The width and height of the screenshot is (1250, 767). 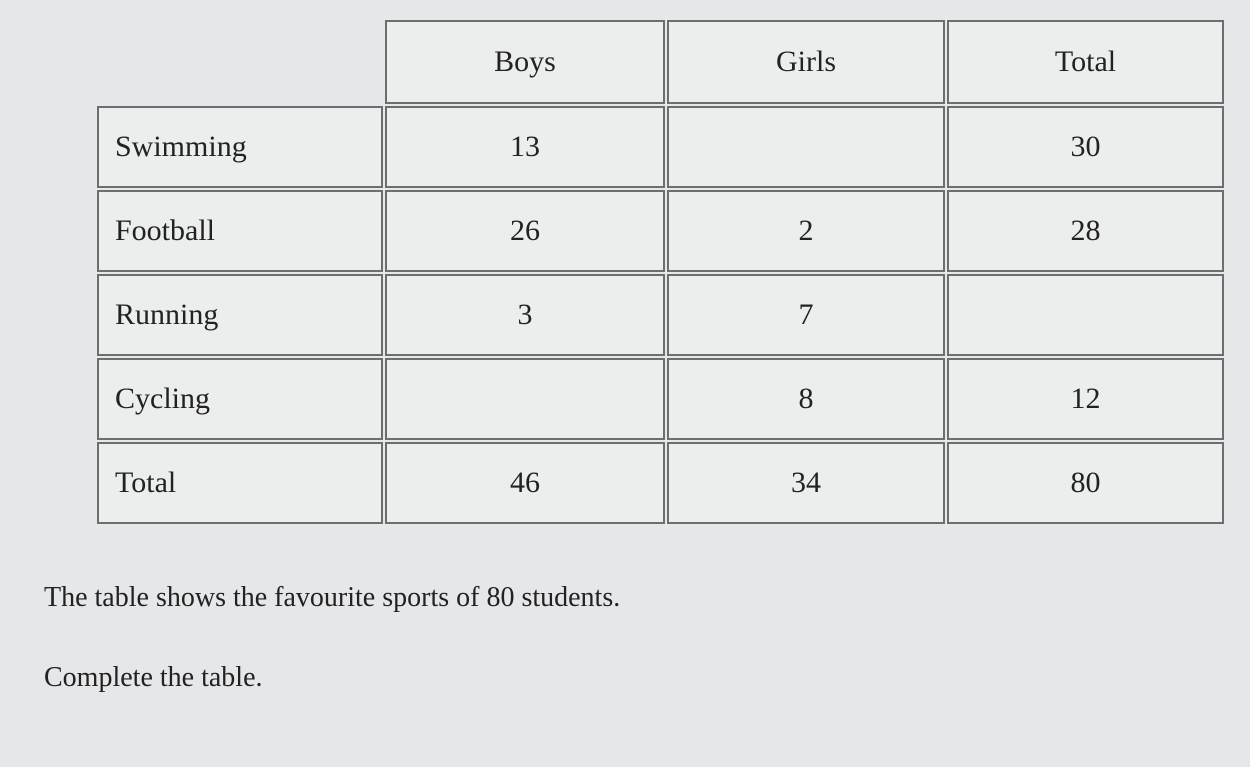 I want to click on cell: 12, so click(x=1085, y=399).